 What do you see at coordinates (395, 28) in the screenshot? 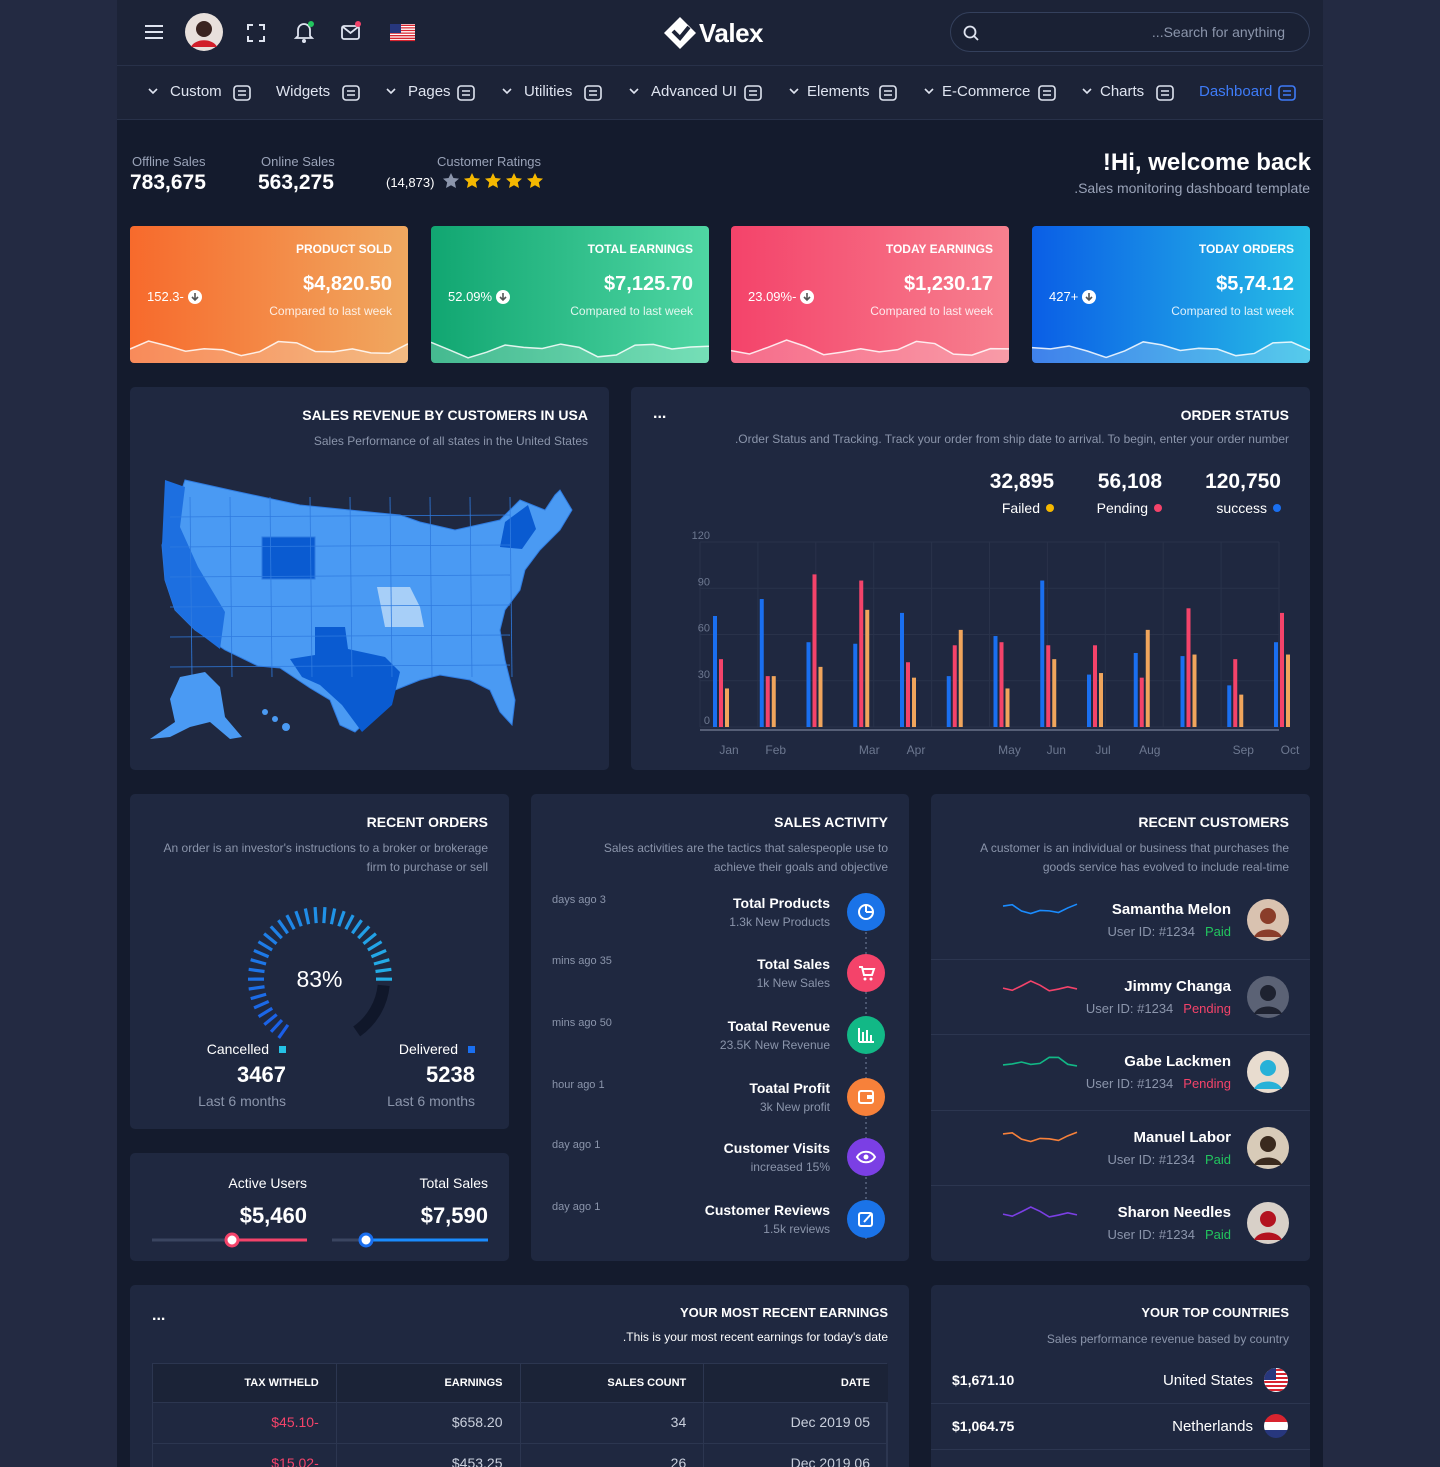
I see `flag-icon-part` at bounding box center [395, 28].